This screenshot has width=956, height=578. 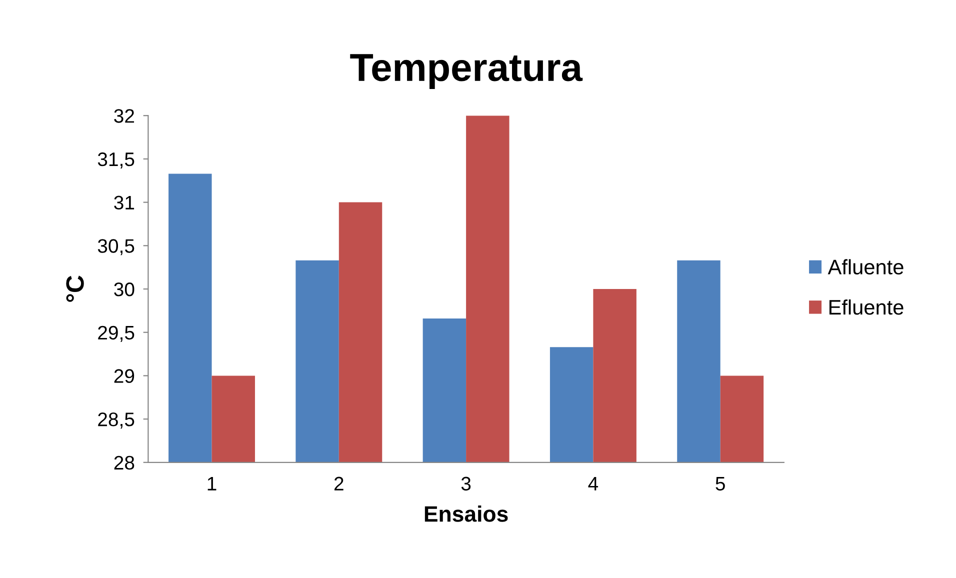 What do you see at coordinates (124, 463) in the screenshot?
I see `y-tick-label: 28` at bounding box center [124, 463].